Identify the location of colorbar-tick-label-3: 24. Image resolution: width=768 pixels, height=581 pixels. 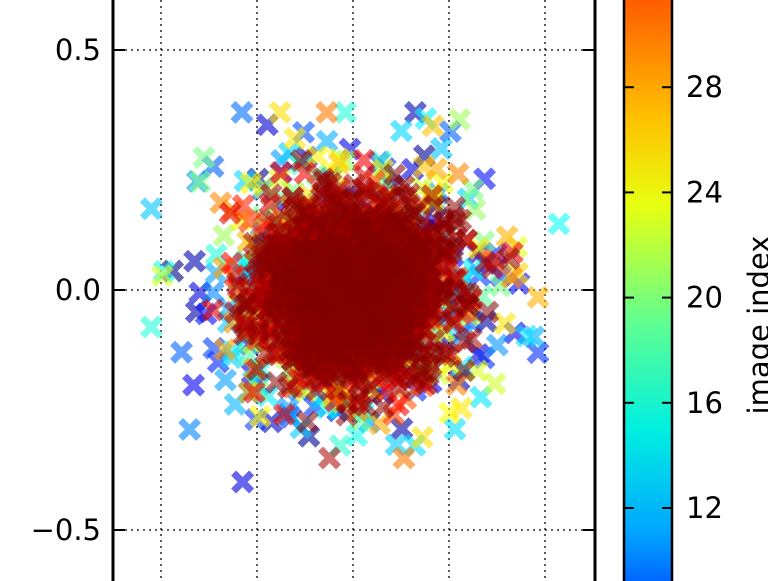
(704, 192).